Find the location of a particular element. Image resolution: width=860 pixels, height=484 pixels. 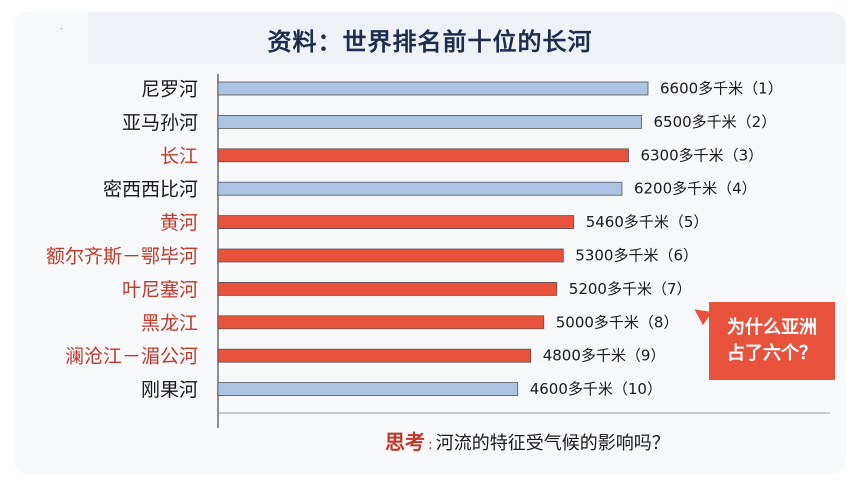

think-question: 思考: 河流的特征受气候的影响吗？ is located at coordinates (527, 440).